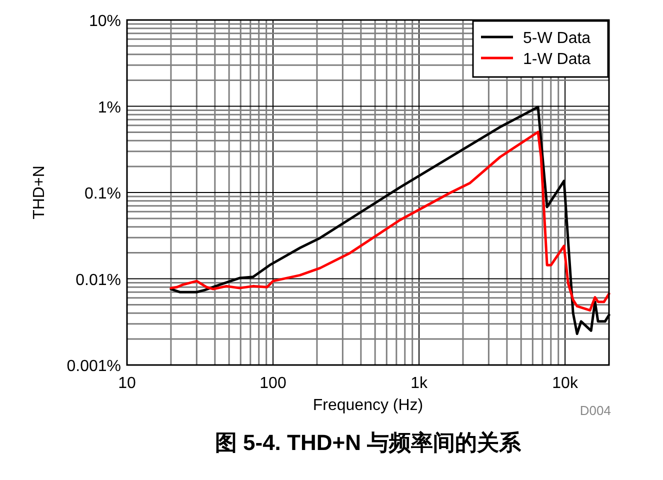 The height and width of the screenshot is (480, 663). What do you see at coordinates (273, 383) in the screenshot?
I see `x-tick-label: 100` at bounding box center [273, 383].